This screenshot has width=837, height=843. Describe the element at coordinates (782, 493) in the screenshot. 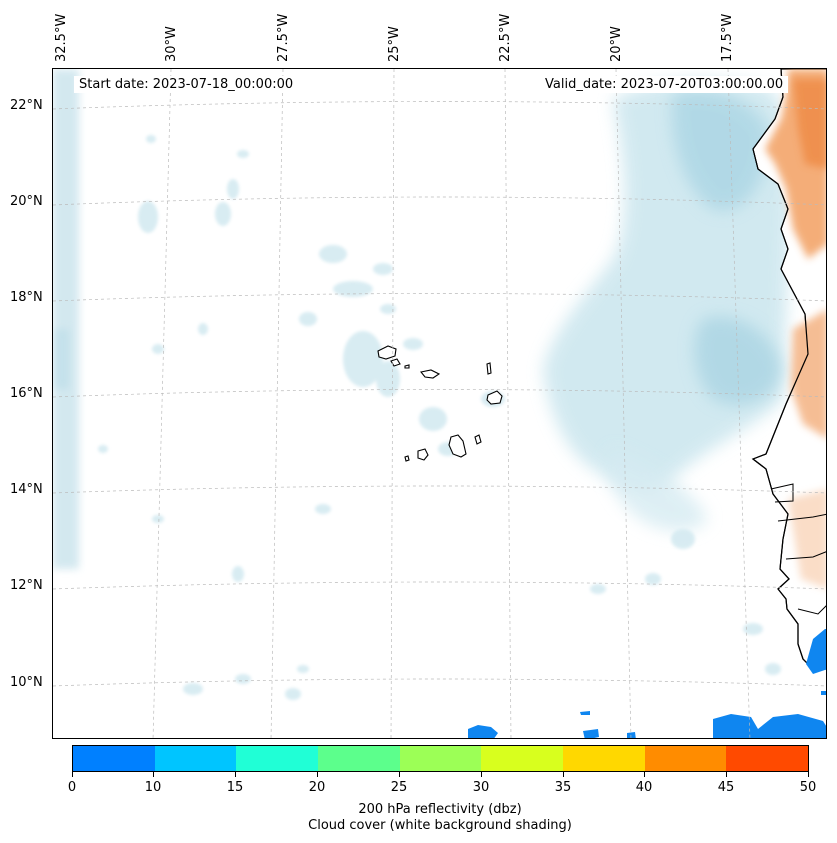

I see `gambia-river-border` at that location.